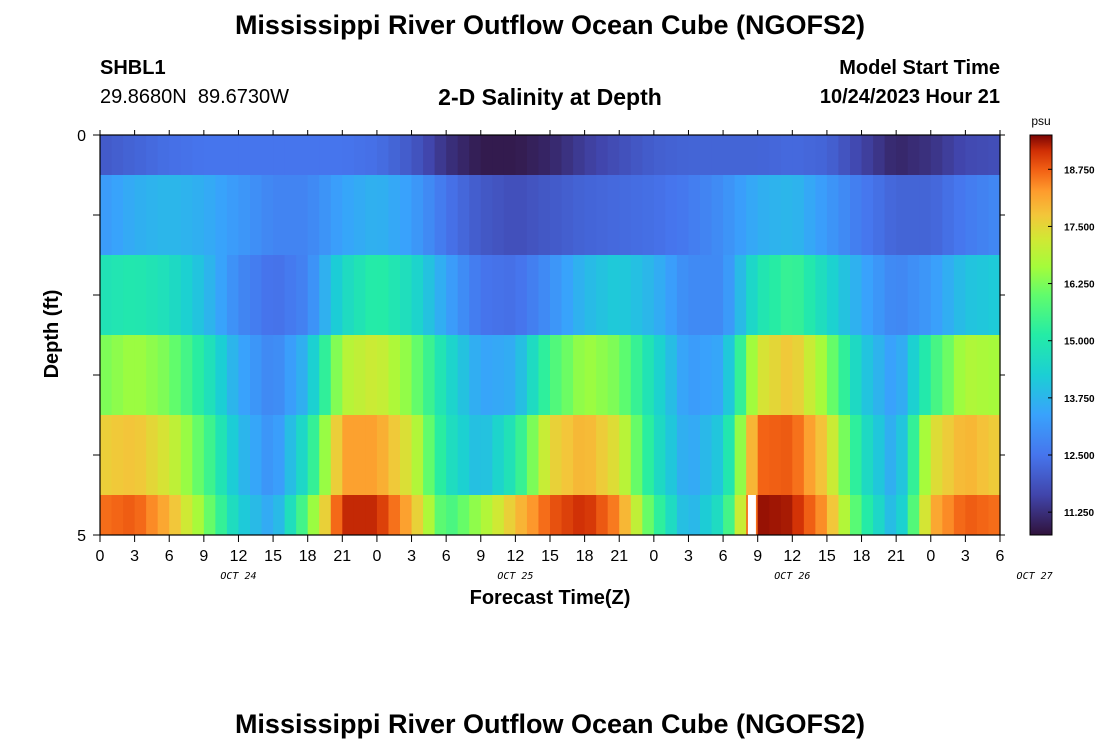  What do you see at coordinates (821, 155) in the screenshot?
I see `heatmap-cell-d0-h62` at bounding box center [821, 155].